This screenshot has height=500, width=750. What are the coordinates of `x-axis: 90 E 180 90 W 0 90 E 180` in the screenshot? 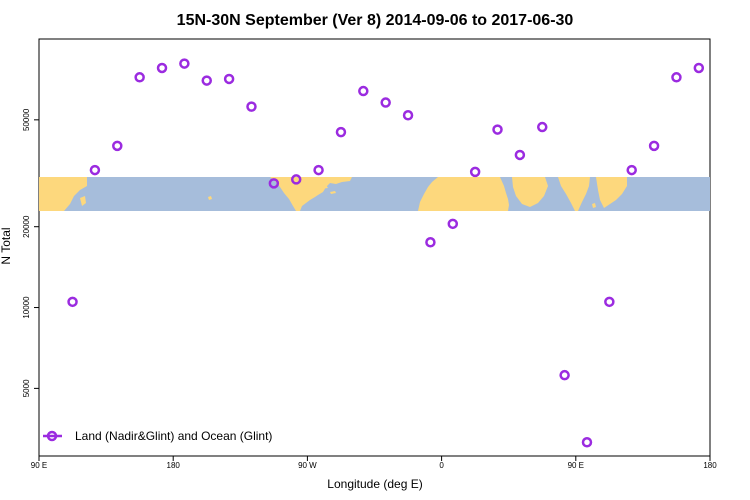 It's located at (374, 463).